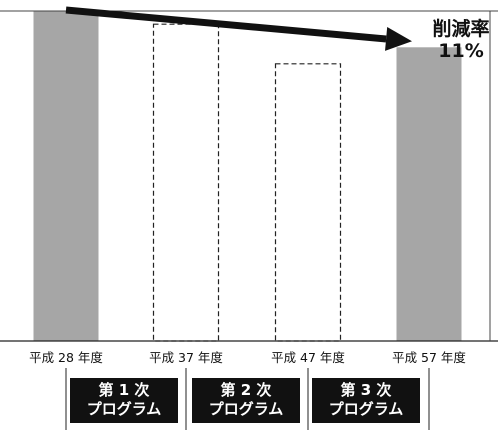  What do you see at coordinates (461, 29) in the screenshot?
I see `reduction-label: 削減率` at bounding box center [461, 29].